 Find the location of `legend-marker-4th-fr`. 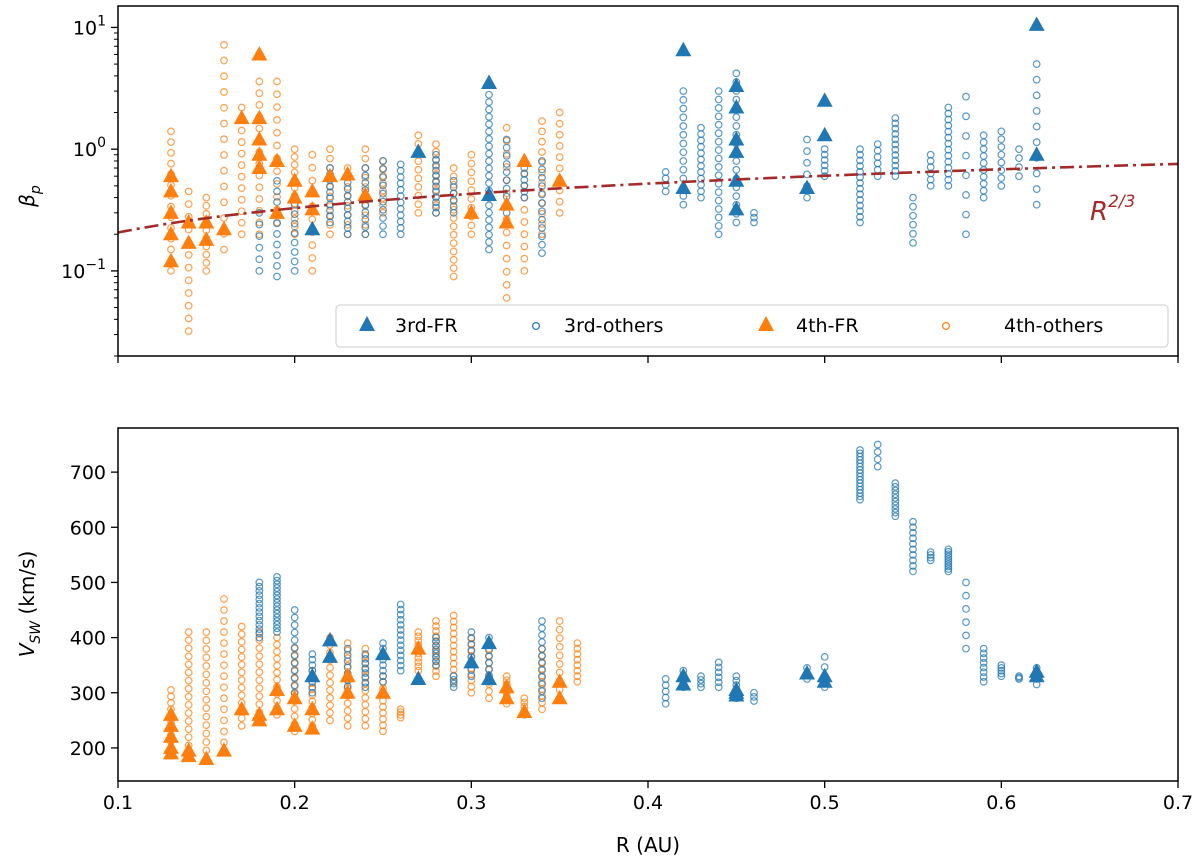

legend-marker-4th-fr is located at coordinates (766, 323).